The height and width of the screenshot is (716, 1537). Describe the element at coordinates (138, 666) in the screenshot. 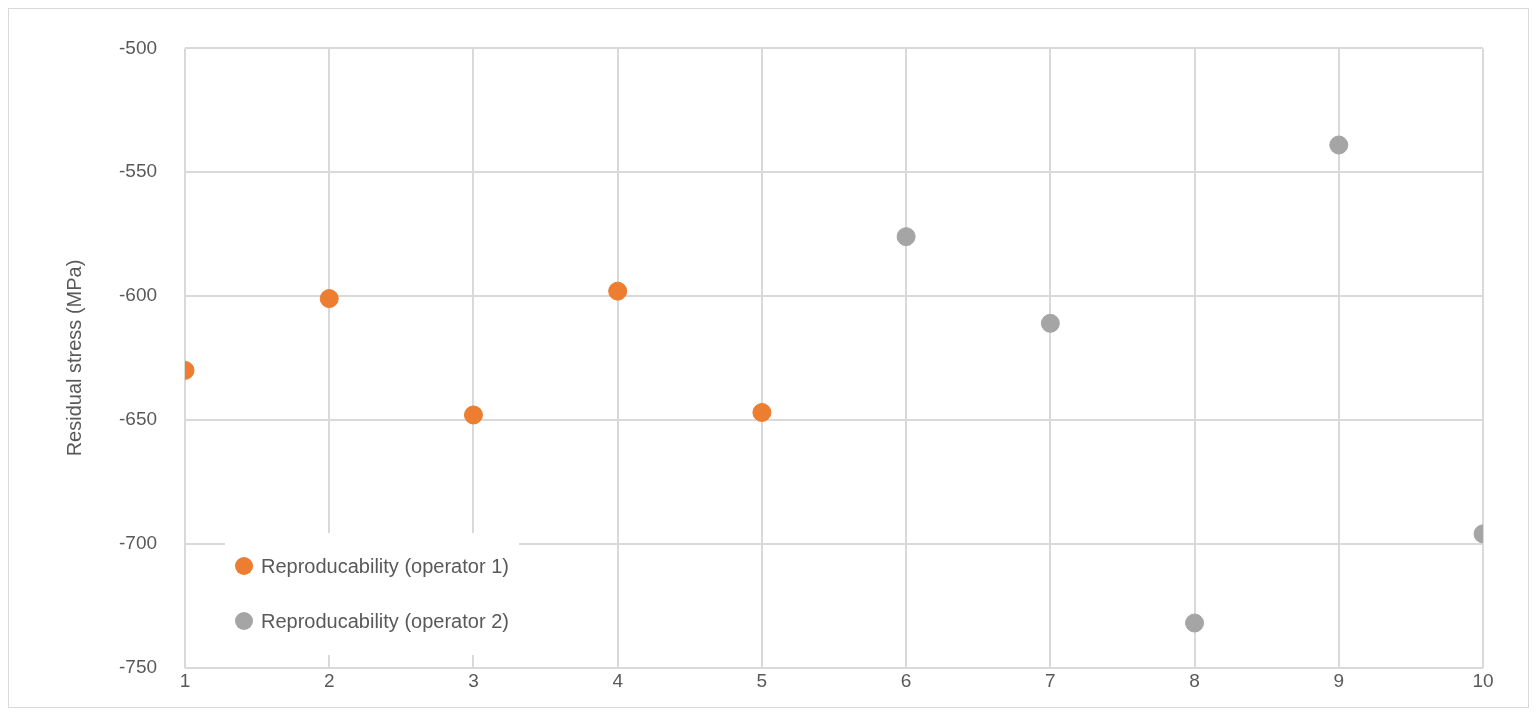

I see `y-tick-label: -750` at that location.